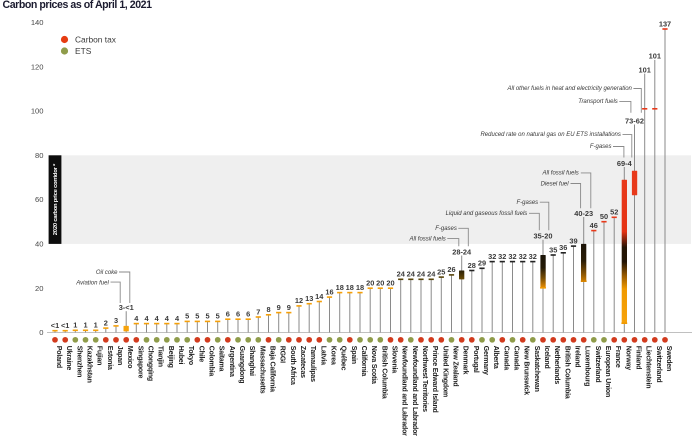 Image resolution: width=700 pixels, height=445 pixels. Describe the element at coordinates (495, 357) in the screenshot. I see `svg-text: Alberta` at that location.